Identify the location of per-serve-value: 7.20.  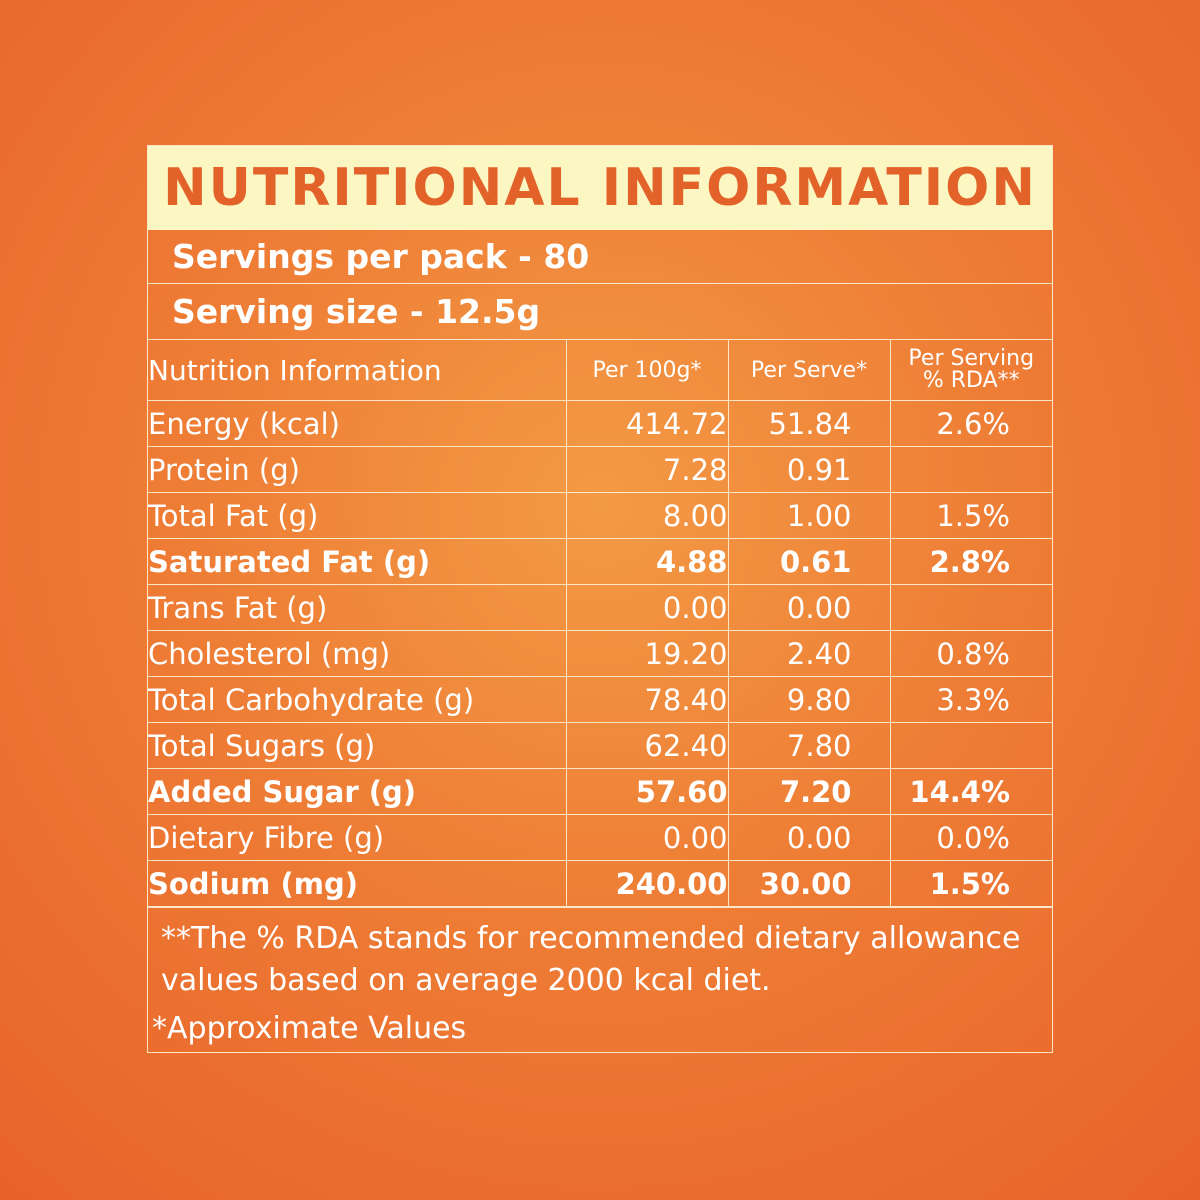
(809, 791).